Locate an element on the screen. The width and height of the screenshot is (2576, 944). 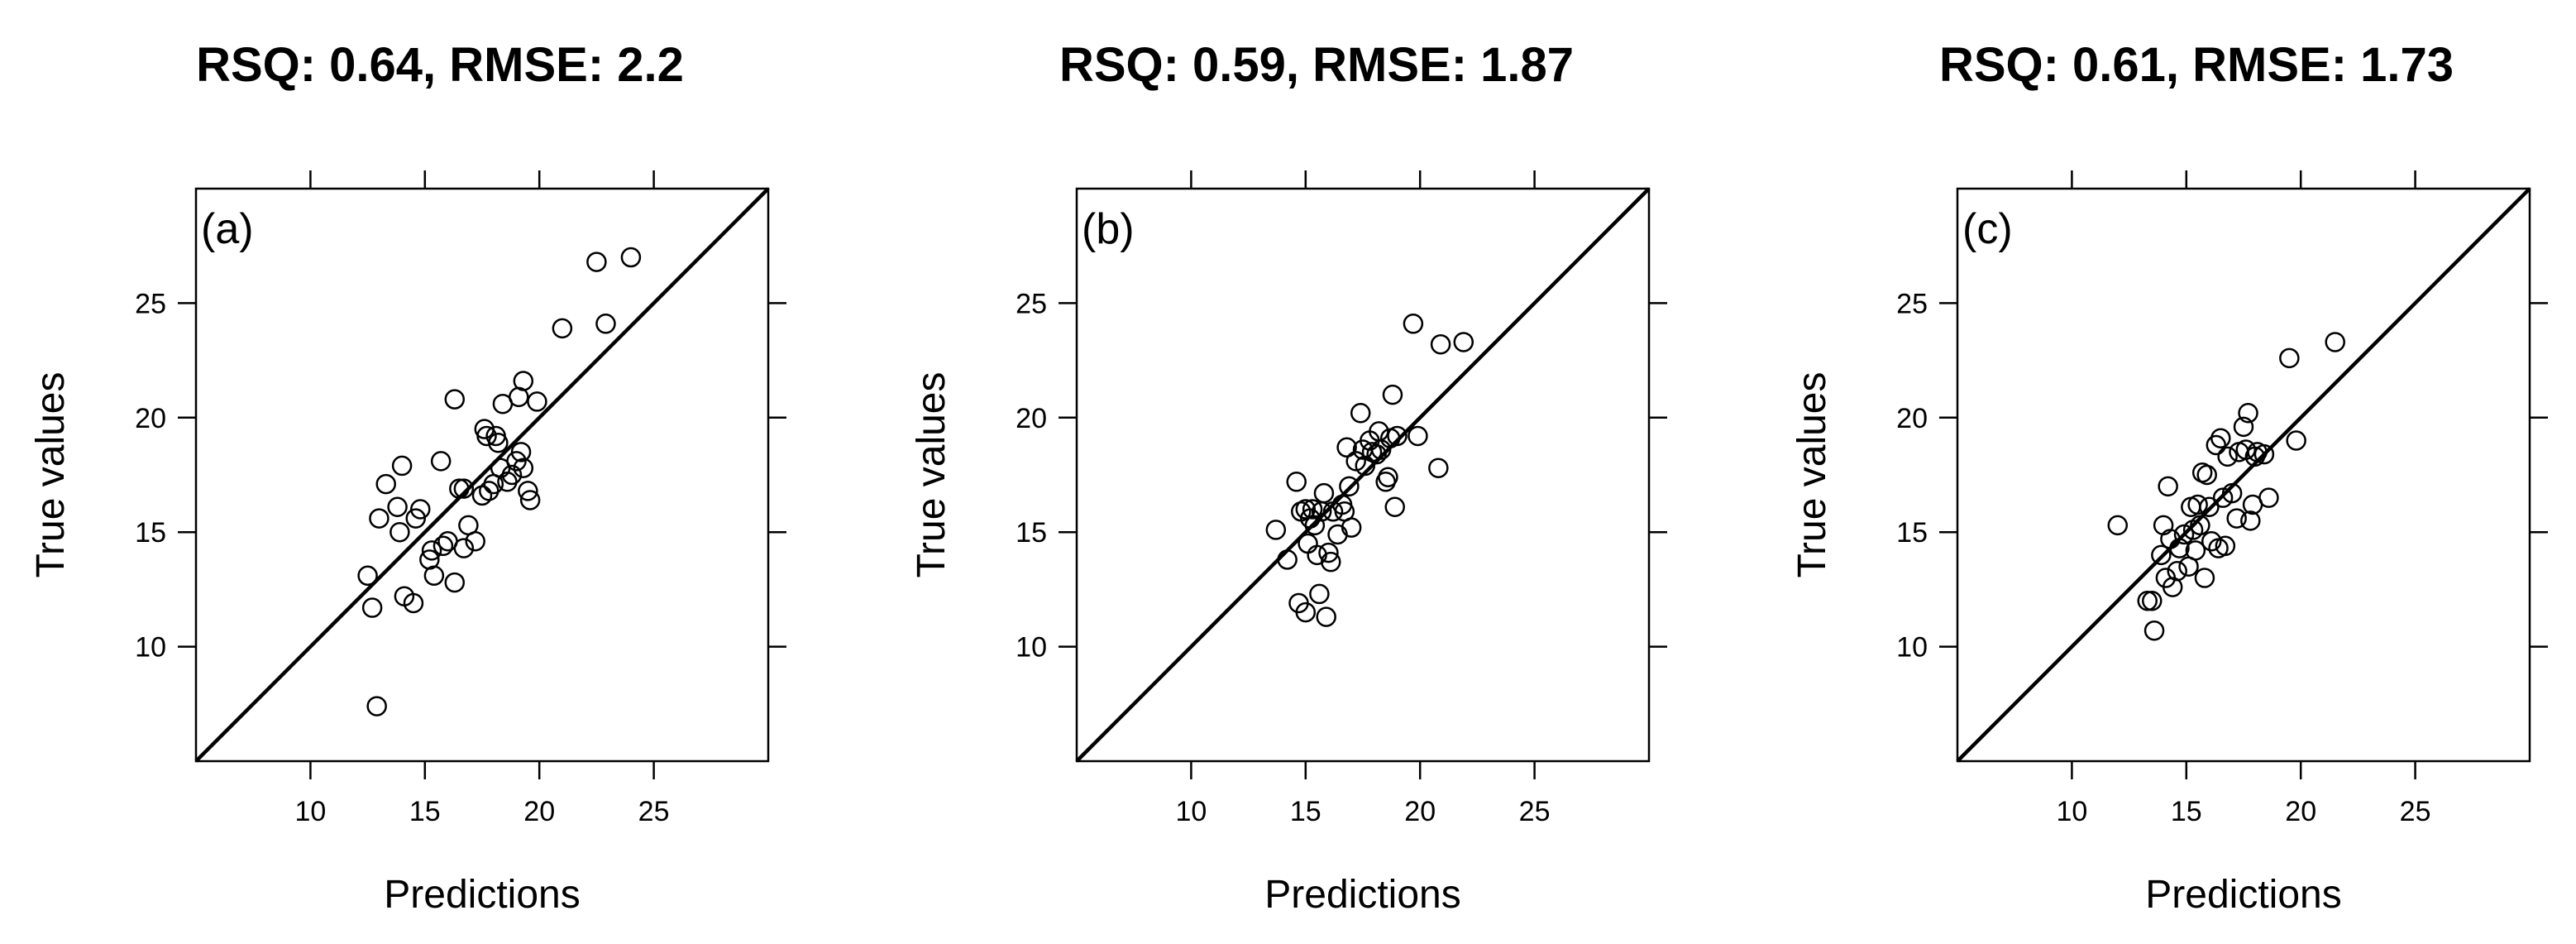
panel-label: (a) is located at coordinates (227, 229).